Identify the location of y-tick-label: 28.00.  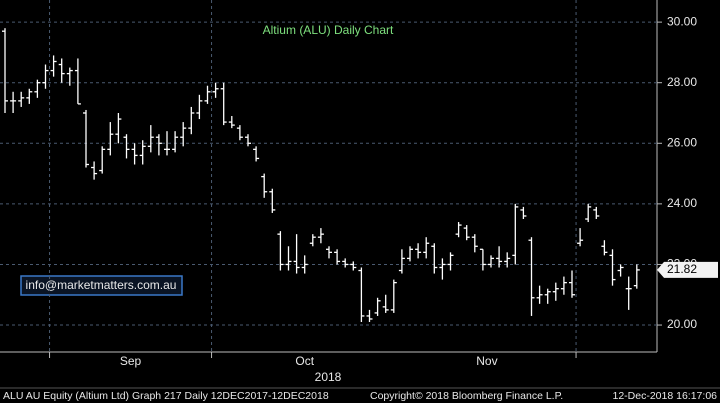
(682, 82).